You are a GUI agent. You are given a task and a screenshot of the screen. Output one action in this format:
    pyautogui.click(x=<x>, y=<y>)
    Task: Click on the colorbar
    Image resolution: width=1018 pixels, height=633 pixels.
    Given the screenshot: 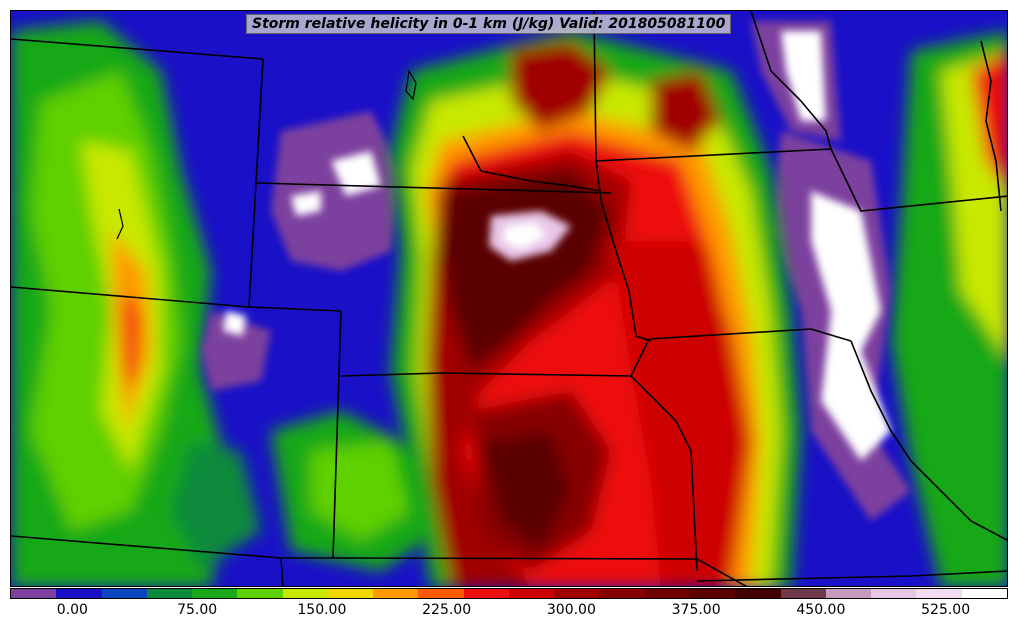 What is the action you would take?
    pyautogui.click(x=509, y=593)
    